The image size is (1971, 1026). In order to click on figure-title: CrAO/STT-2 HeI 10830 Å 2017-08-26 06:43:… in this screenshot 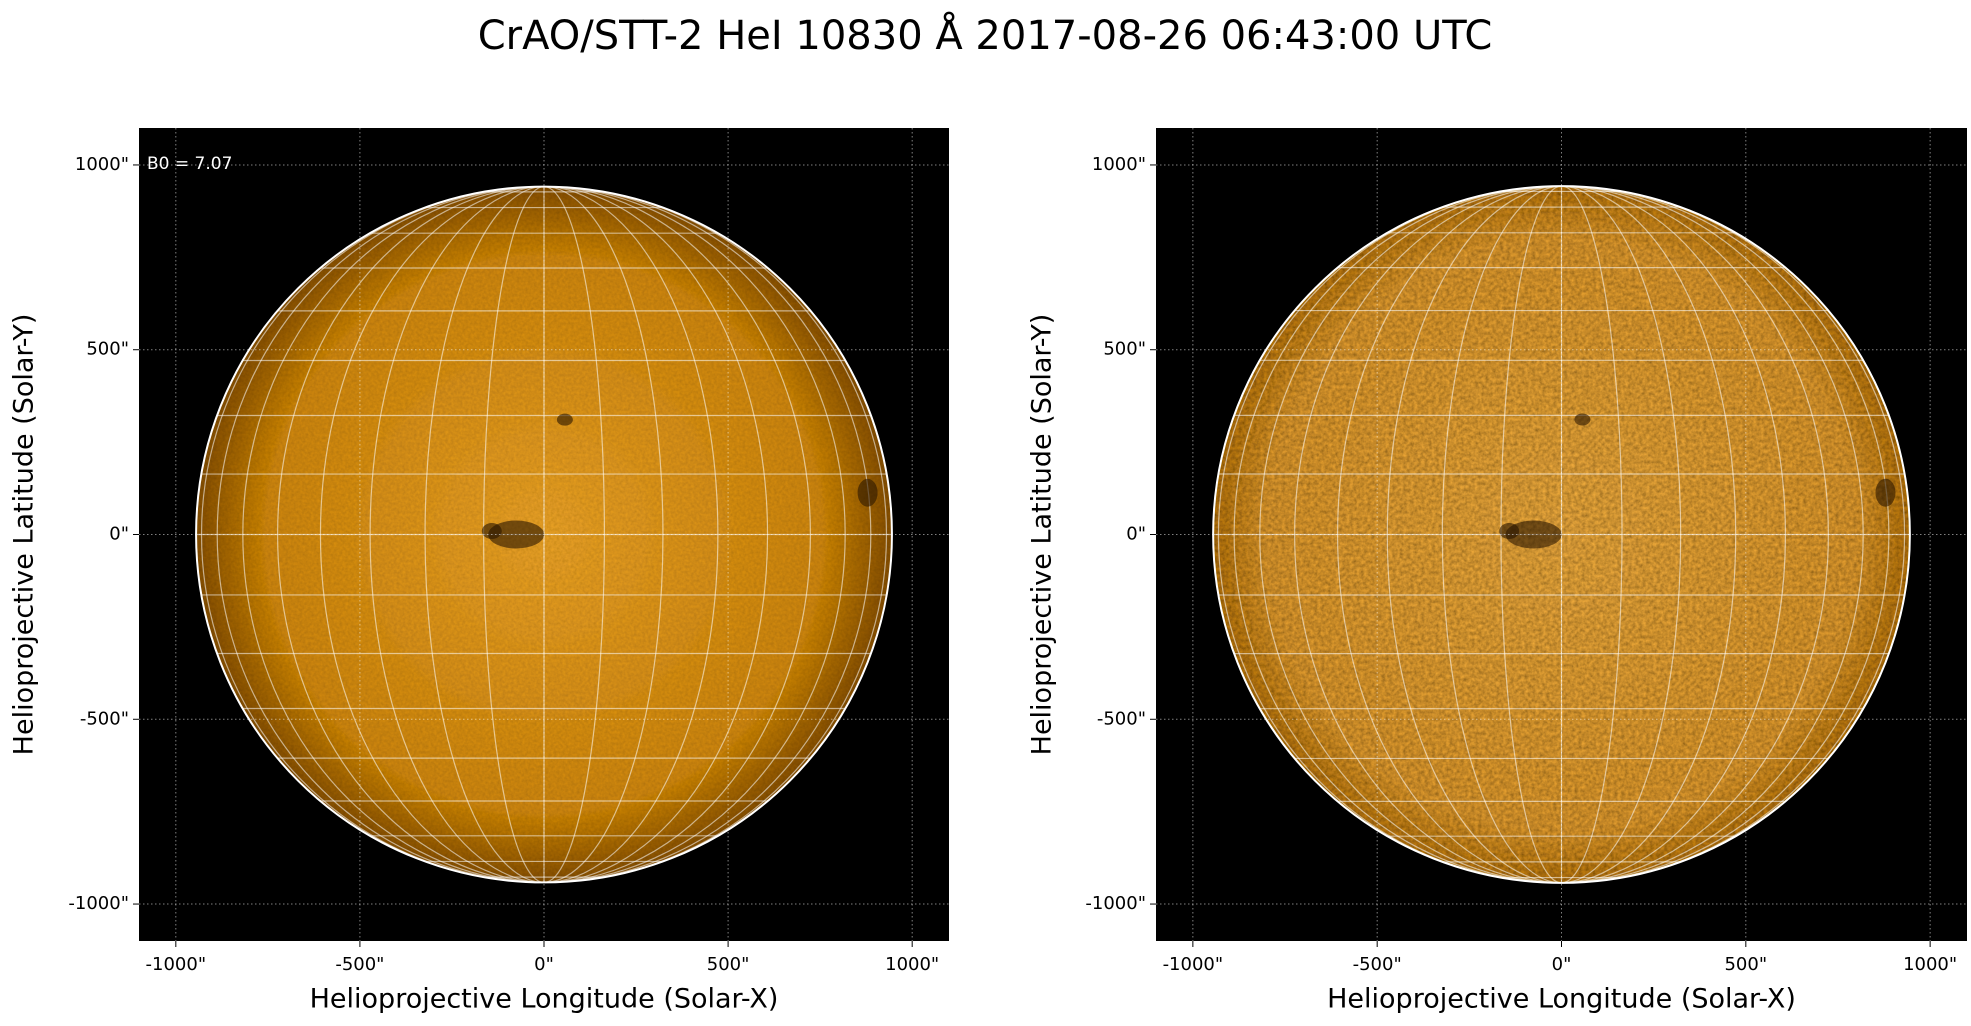, I will do `click(985, 35)`.